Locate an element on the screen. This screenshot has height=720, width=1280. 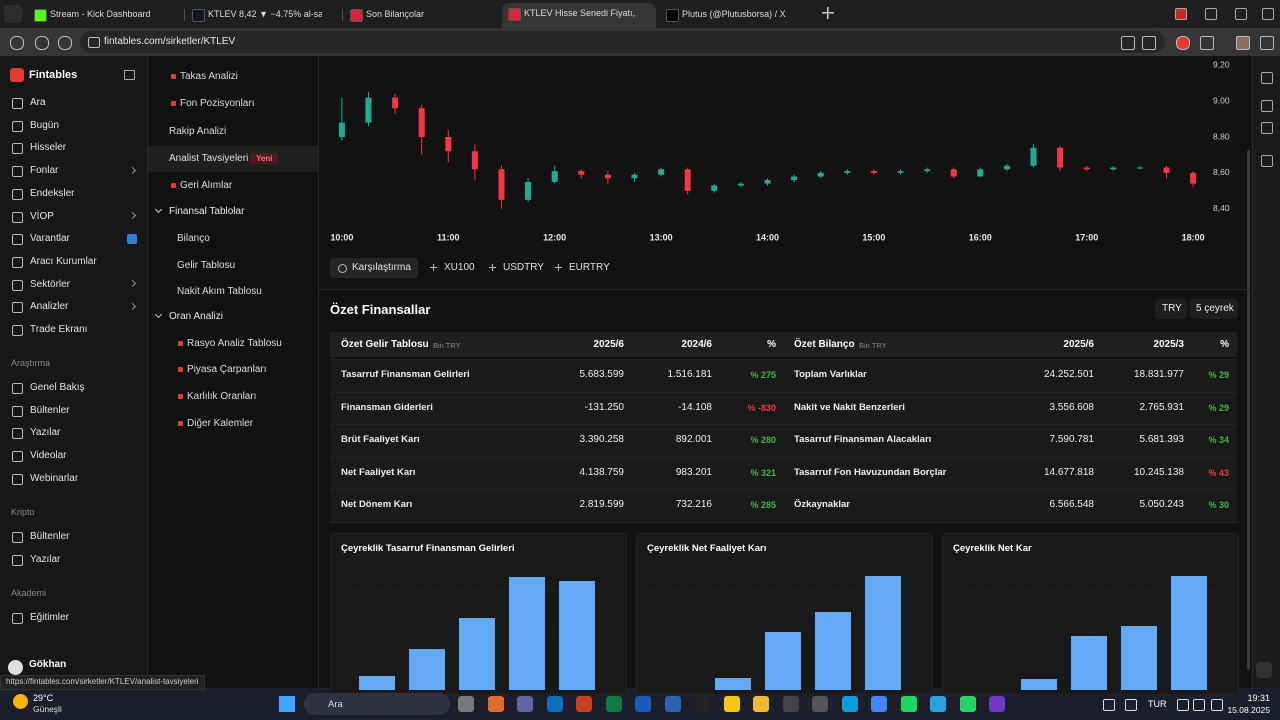
address-box is located at coordinates (622, 42).